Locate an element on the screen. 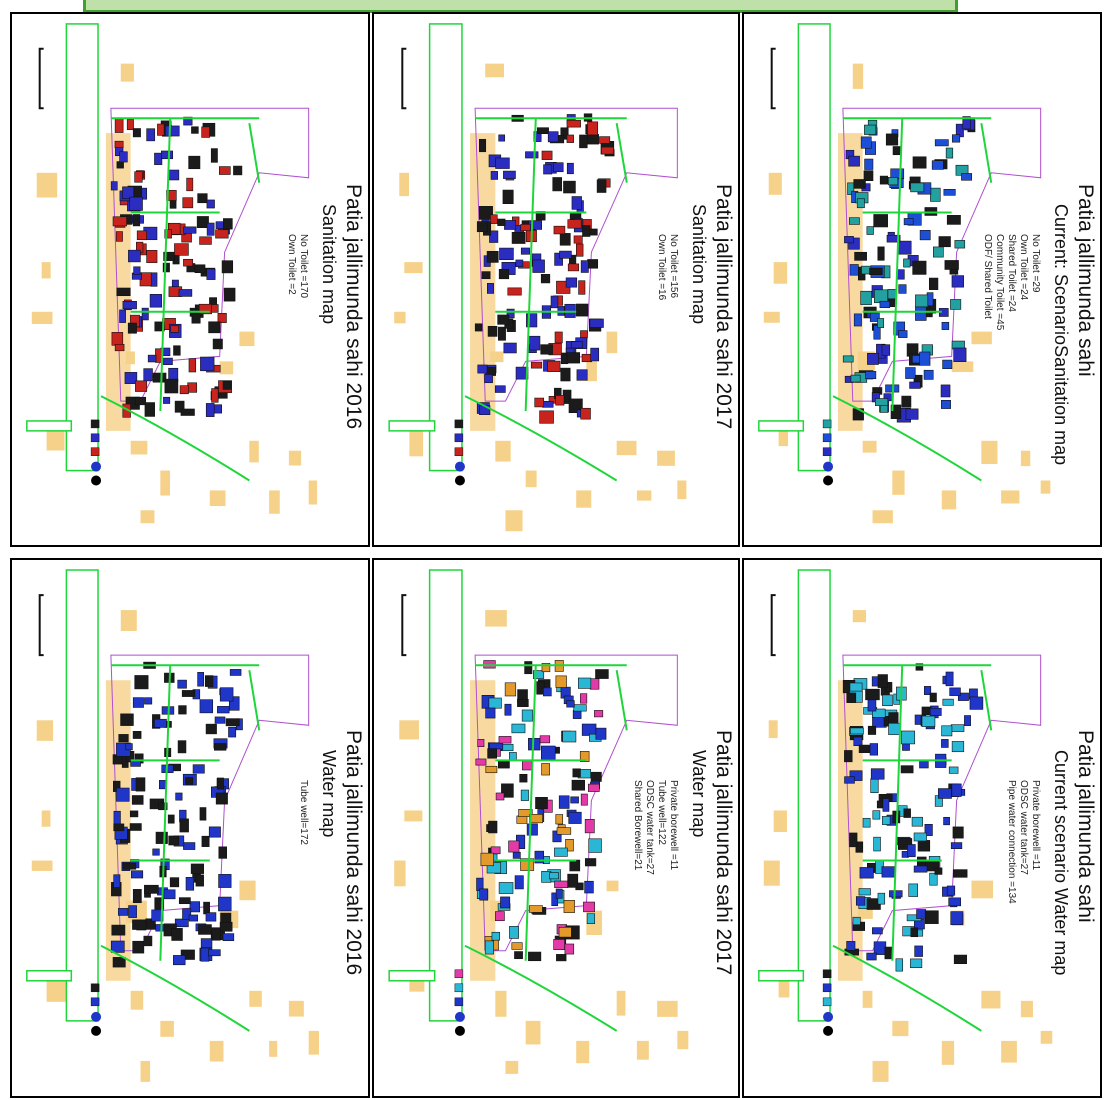  map-stat: Private borewell =11 is located at coordinates (673, 825).